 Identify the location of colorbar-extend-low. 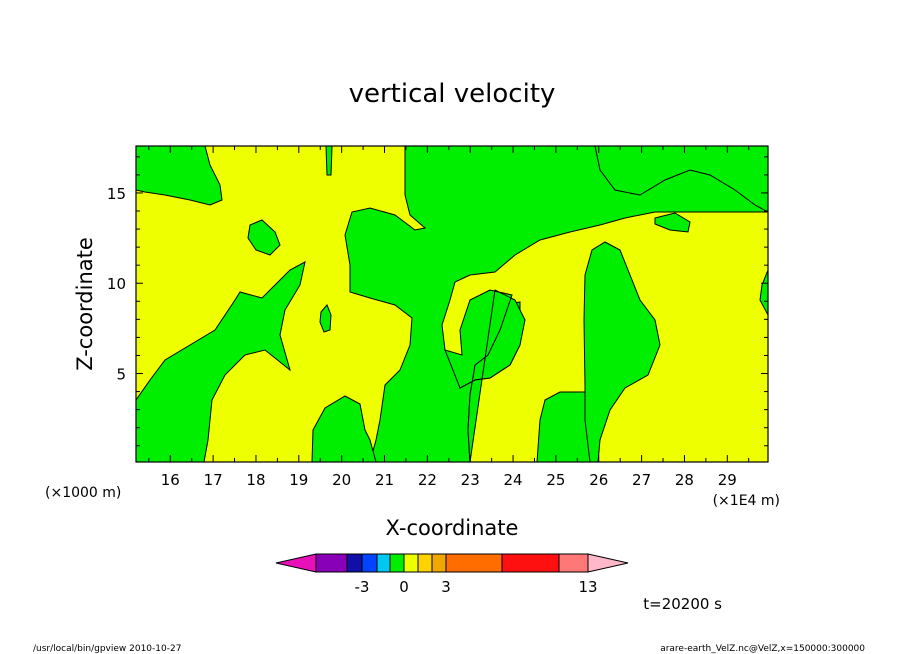
(296, 563).